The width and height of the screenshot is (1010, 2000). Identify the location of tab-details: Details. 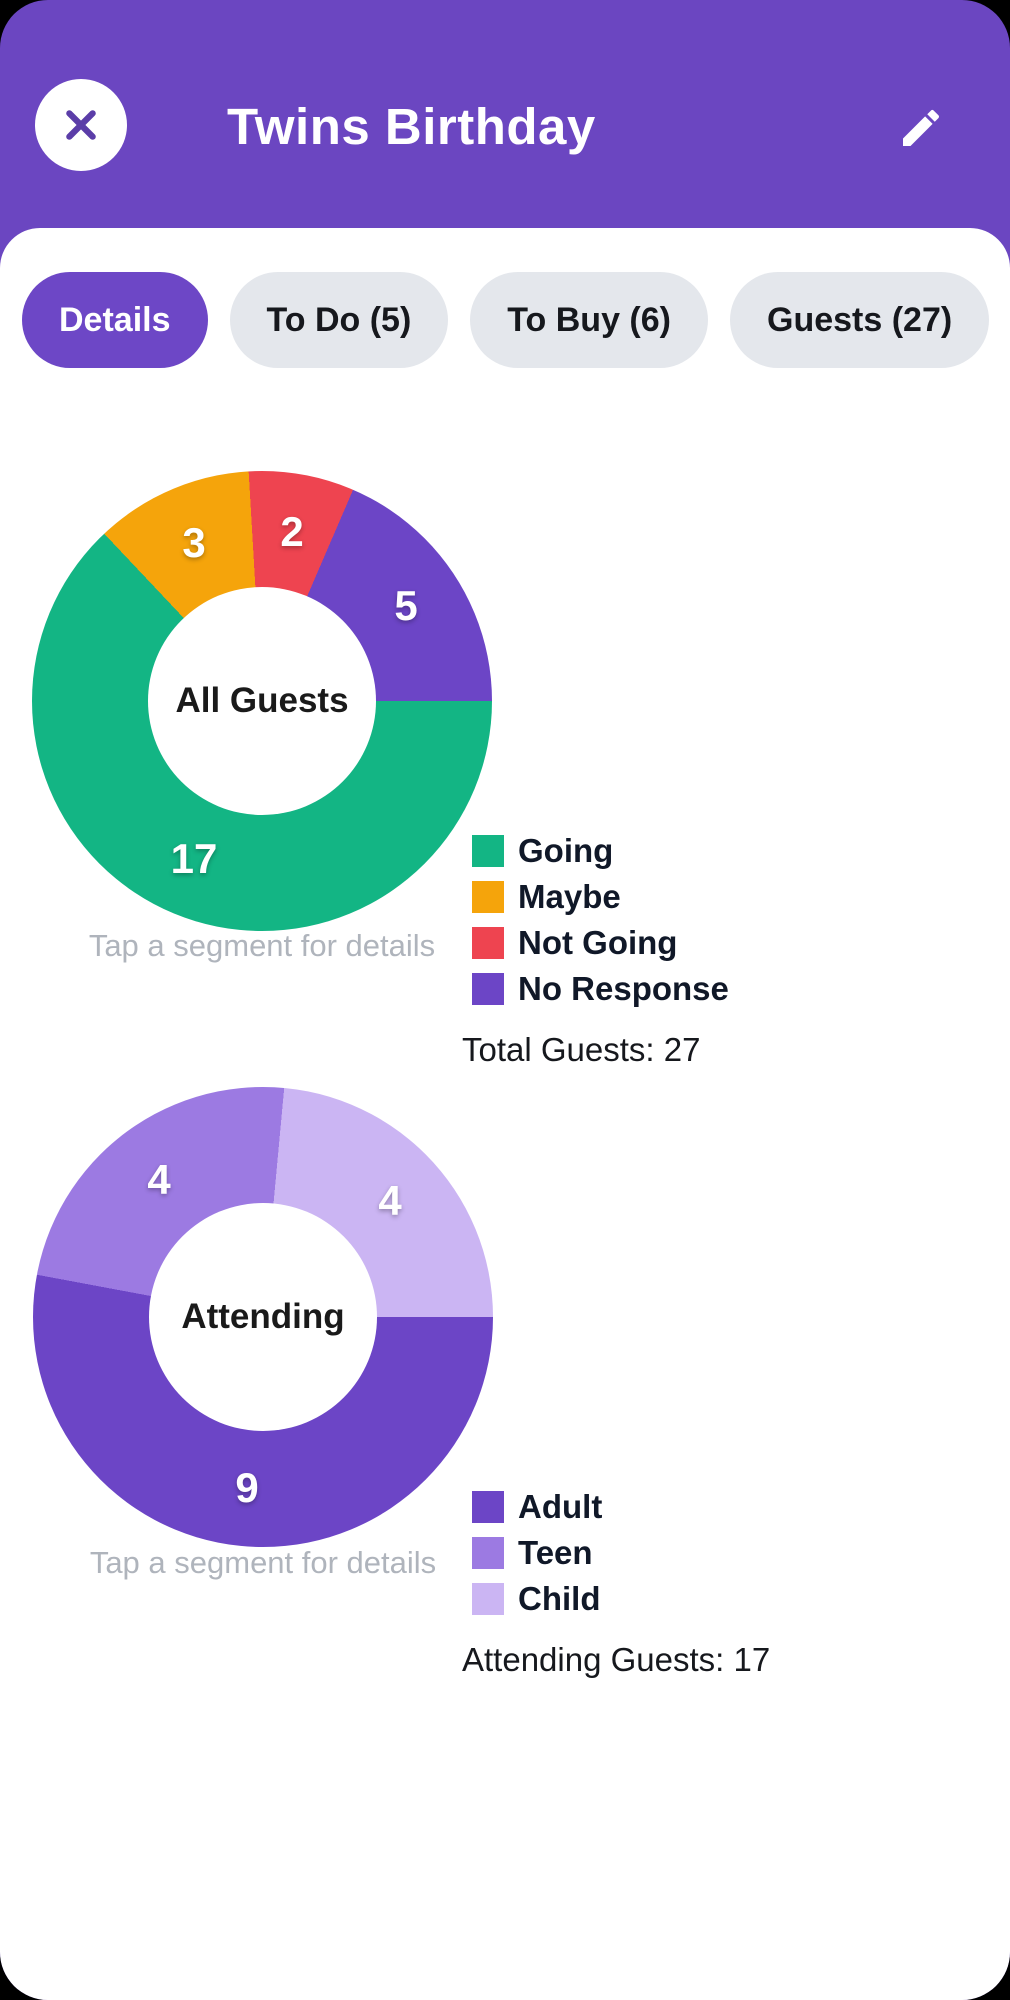
(115, 320).